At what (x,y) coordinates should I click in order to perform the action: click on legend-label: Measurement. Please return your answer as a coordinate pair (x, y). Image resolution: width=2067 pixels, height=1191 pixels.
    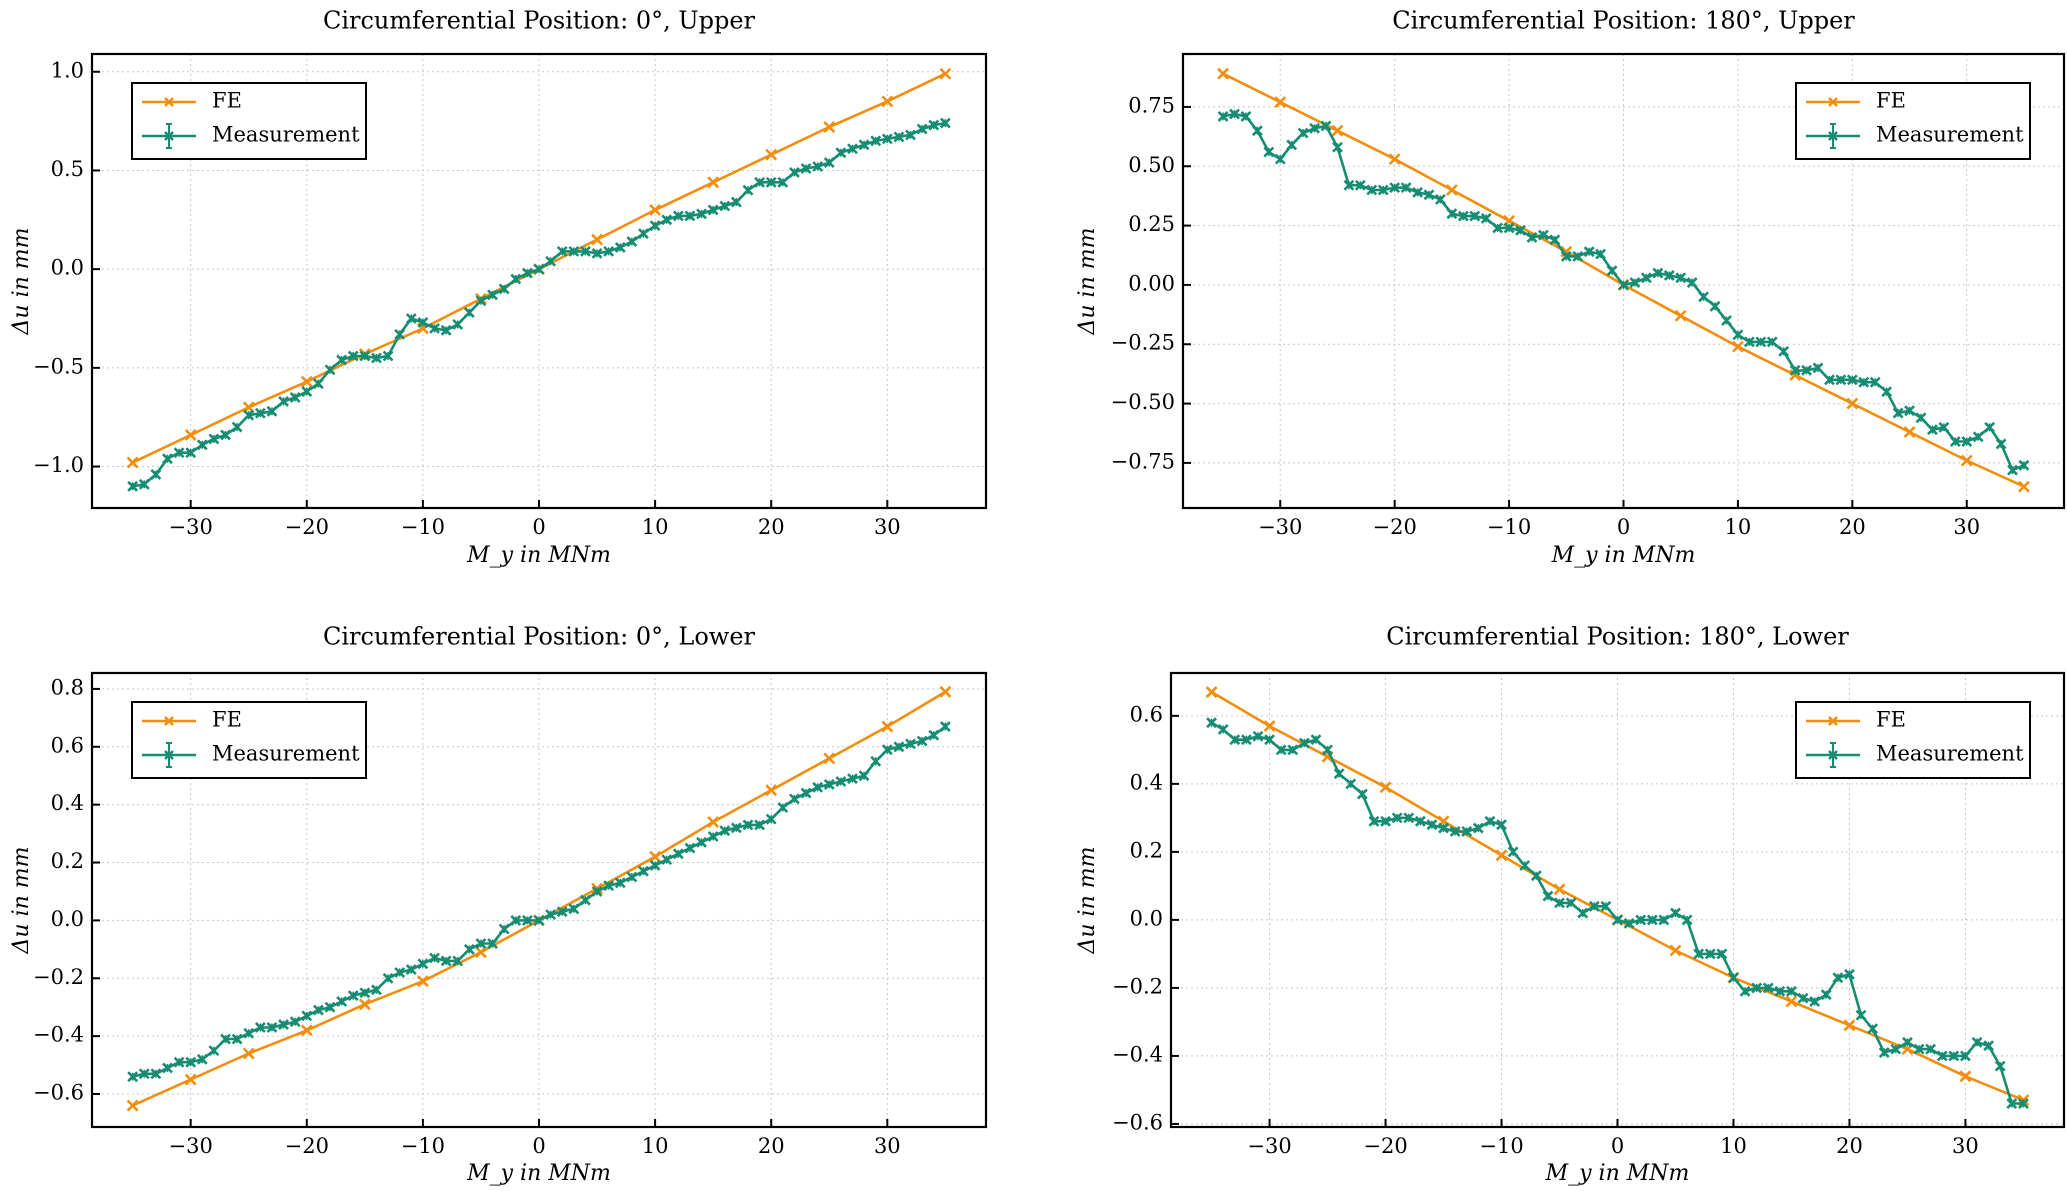
    Looking at the image, I should click on (1950, 754).